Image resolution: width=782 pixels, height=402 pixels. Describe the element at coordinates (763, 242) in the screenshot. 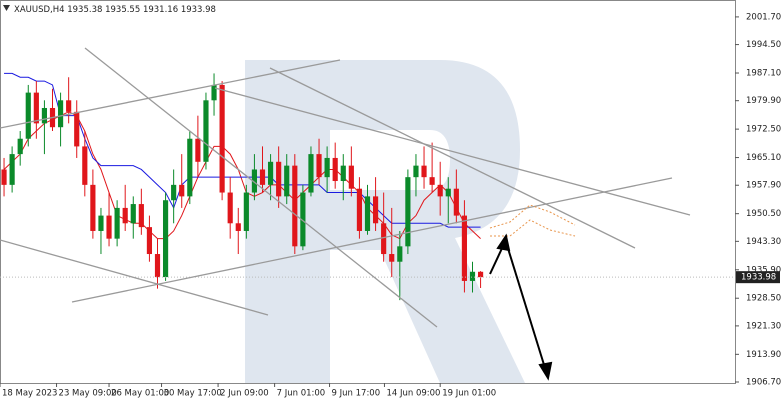

I see `y-tick-label: 1943.30` at that location.